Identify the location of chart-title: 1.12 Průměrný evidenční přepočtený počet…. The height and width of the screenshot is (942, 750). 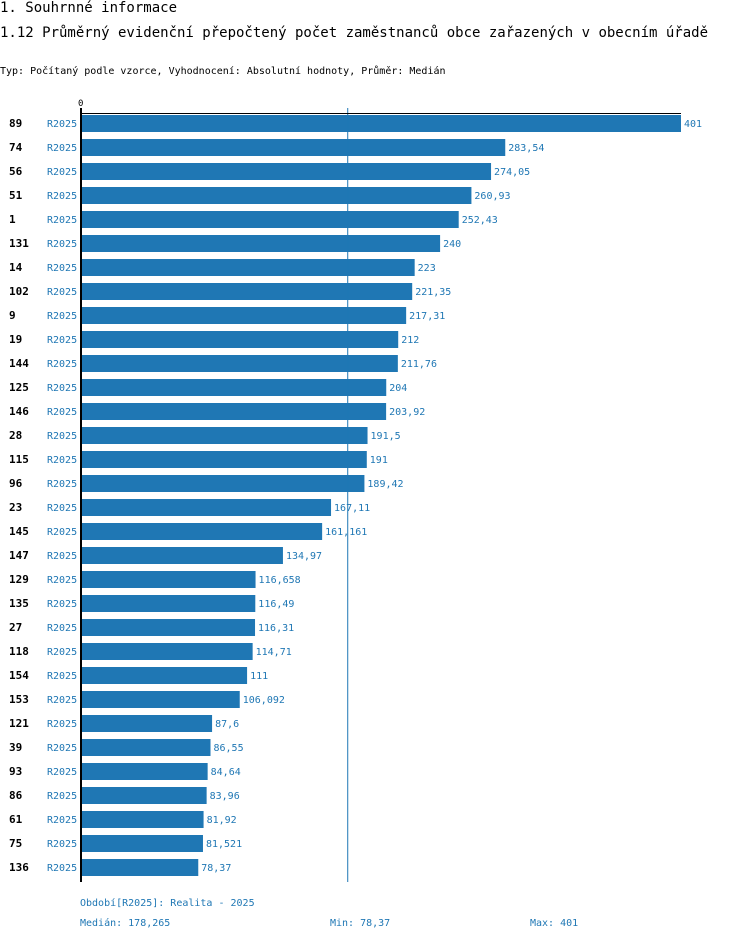
(354, 33).